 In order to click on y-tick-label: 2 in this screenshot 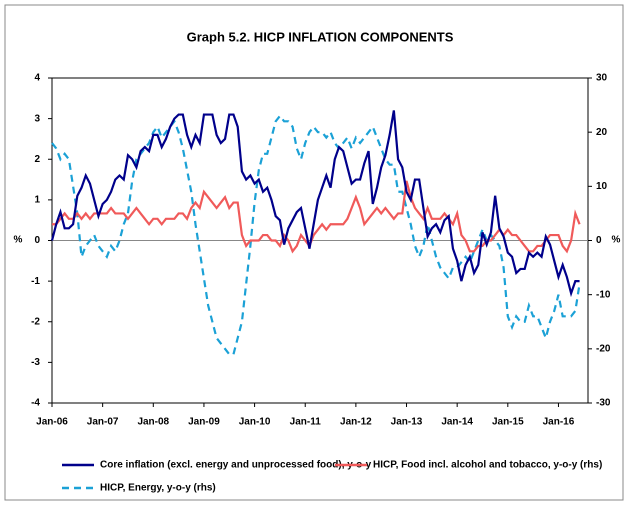, I will do `click(37, 159)`.